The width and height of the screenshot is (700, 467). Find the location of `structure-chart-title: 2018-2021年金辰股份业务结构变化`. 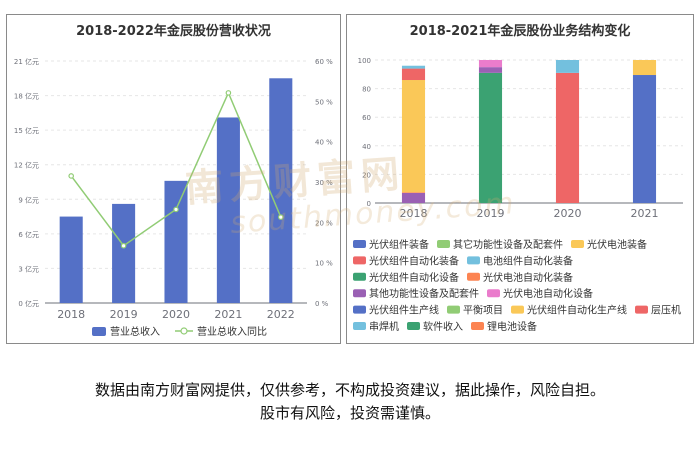

structure-chart-title: 2018-2021年金辰股份业务结构变化 is located at coordinates (520, 31).